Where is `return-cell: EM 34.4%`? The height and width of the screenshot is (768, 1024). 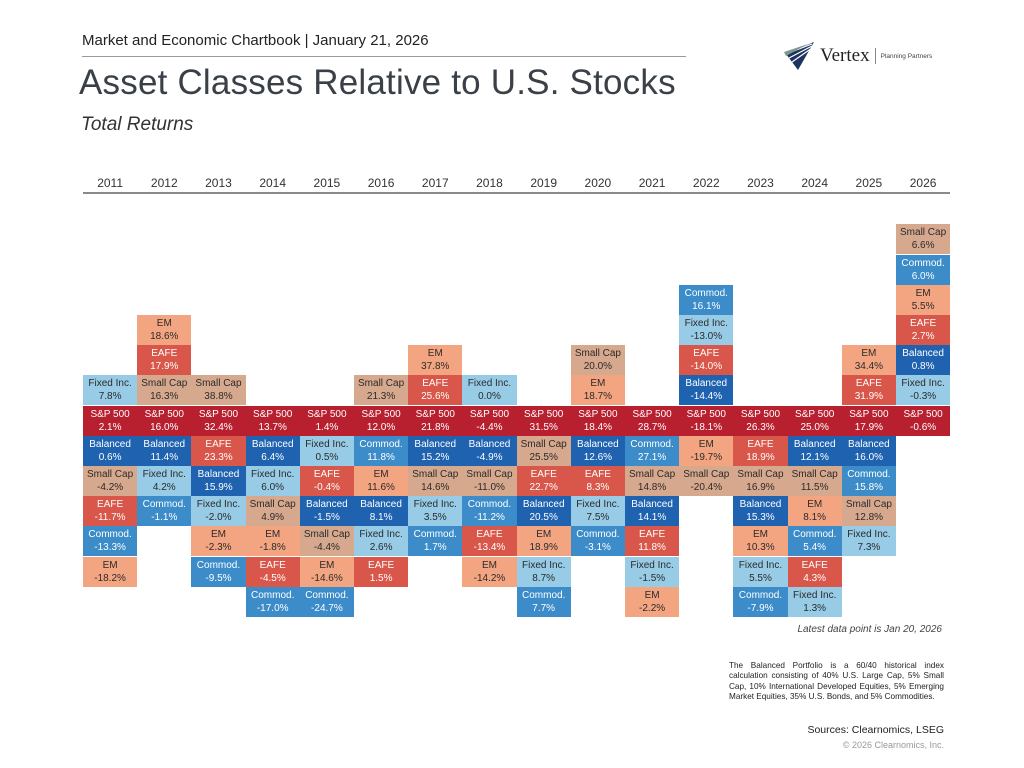
return-cell: EM 34.4% is located at coordinates (868, 360).